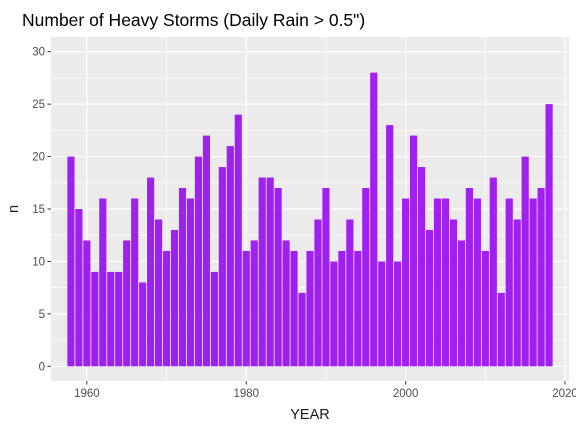  What do you see at coordinates (42, 367) in the screenshot?
I see `y-tick-label: 0` at bounding box center [42, 367].